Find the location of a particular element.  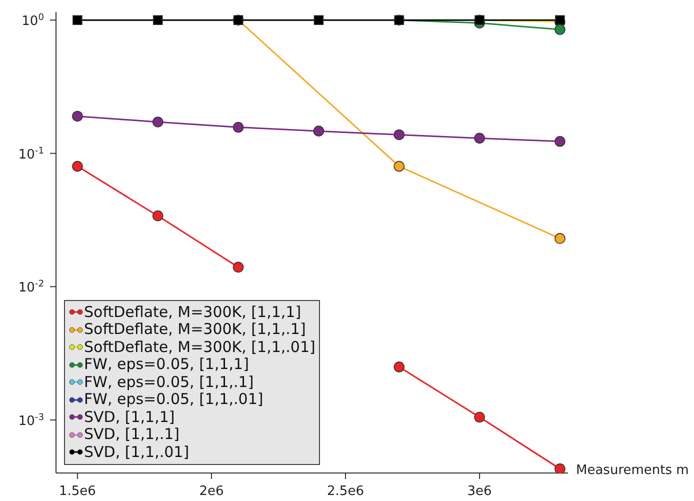

y-tick-label: 10$^{0}$ is located at coordinates (33, 21).